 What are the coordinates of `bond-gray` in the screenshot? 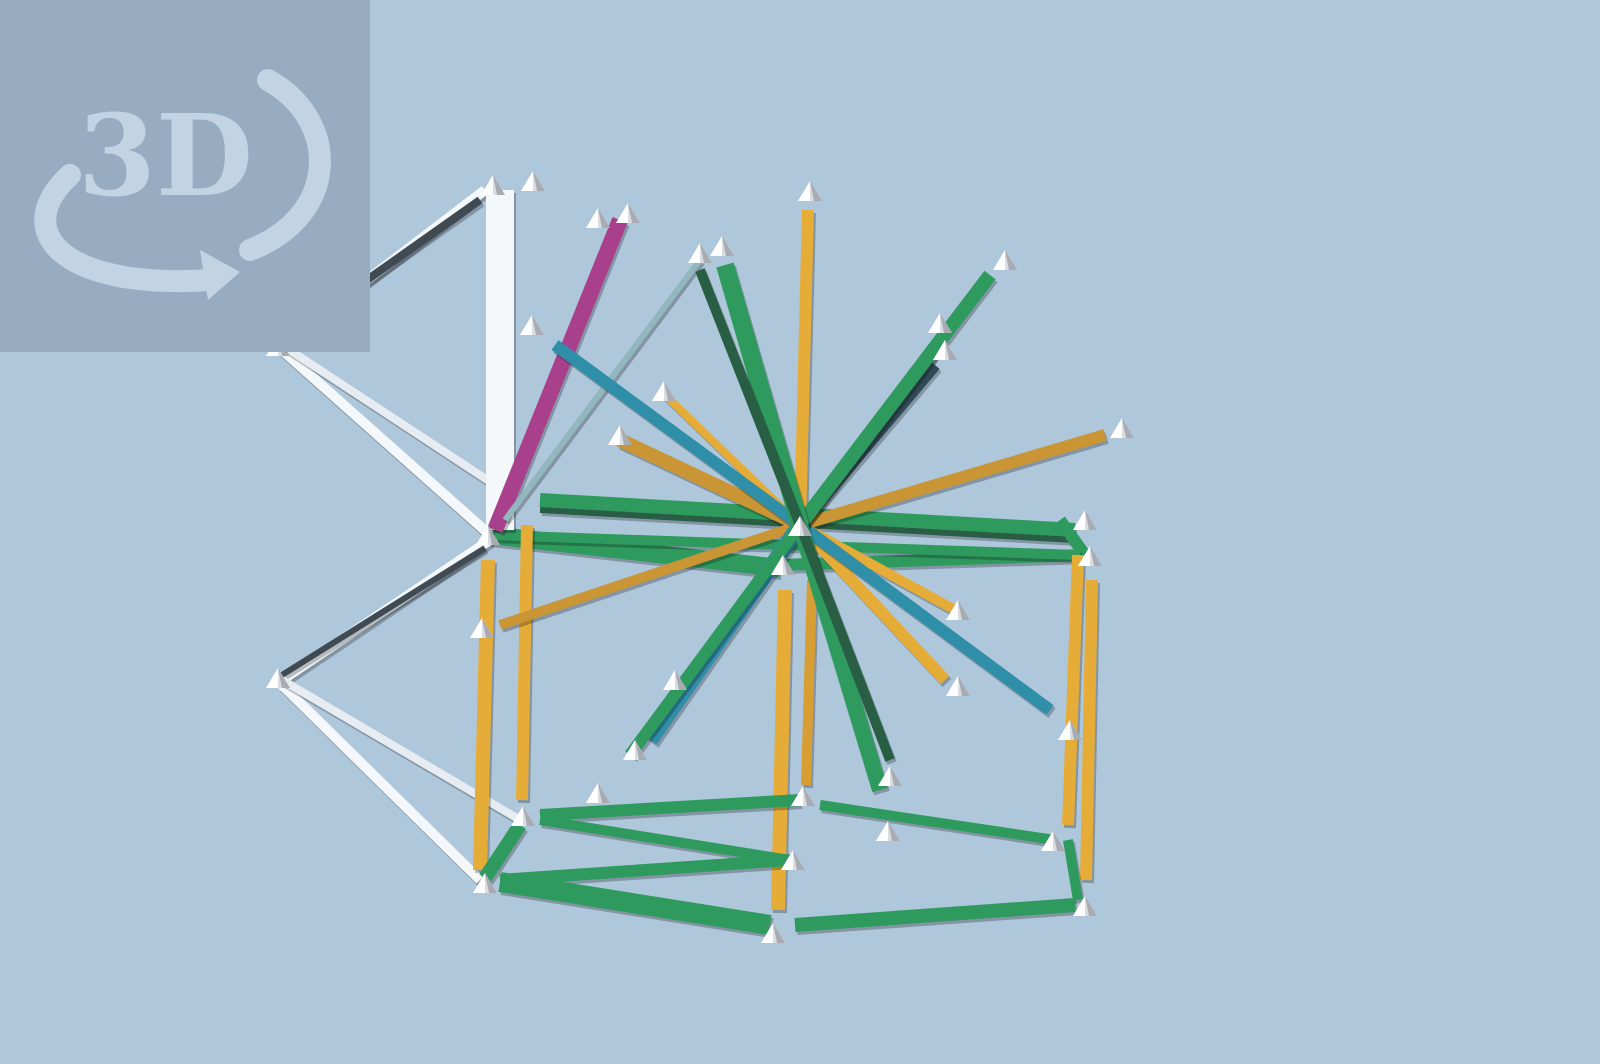 It's located at (603, 391).